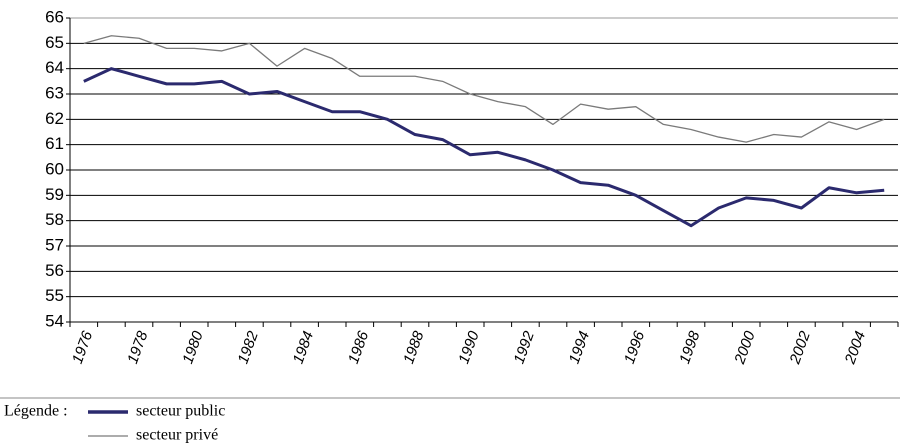 This screenshot has height=447, width=900. I want to click on x-tick-label: 2000, so click(745, 347).